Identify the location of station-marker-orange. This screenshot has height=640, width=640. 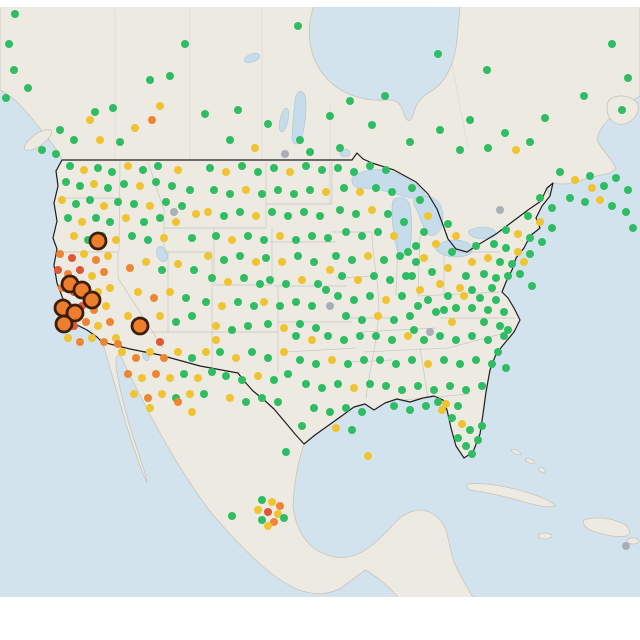
(136, 358).